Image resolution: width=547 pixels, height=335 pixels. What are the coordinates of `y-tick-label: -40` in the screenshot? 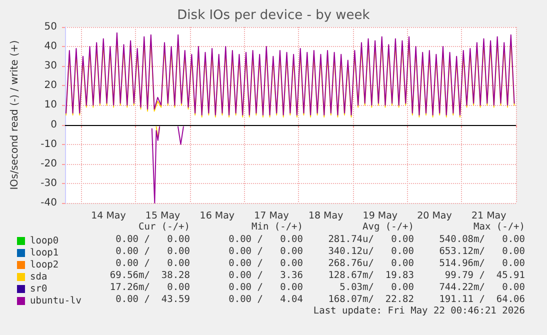 It's located at (48, 203).